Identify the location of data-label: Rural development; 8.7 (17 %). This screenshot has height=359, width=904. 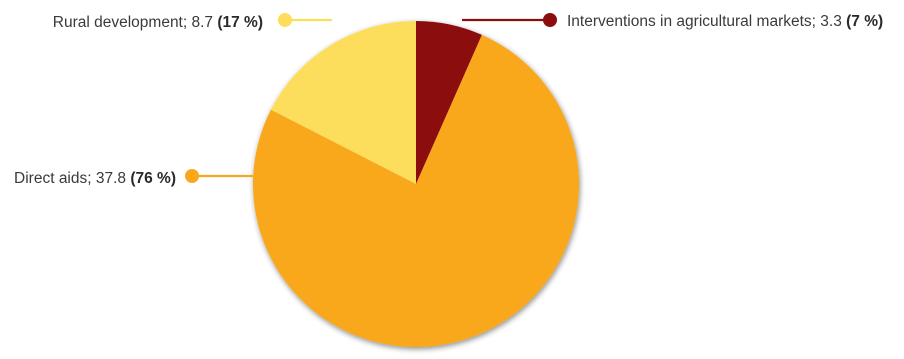
(158, 22).